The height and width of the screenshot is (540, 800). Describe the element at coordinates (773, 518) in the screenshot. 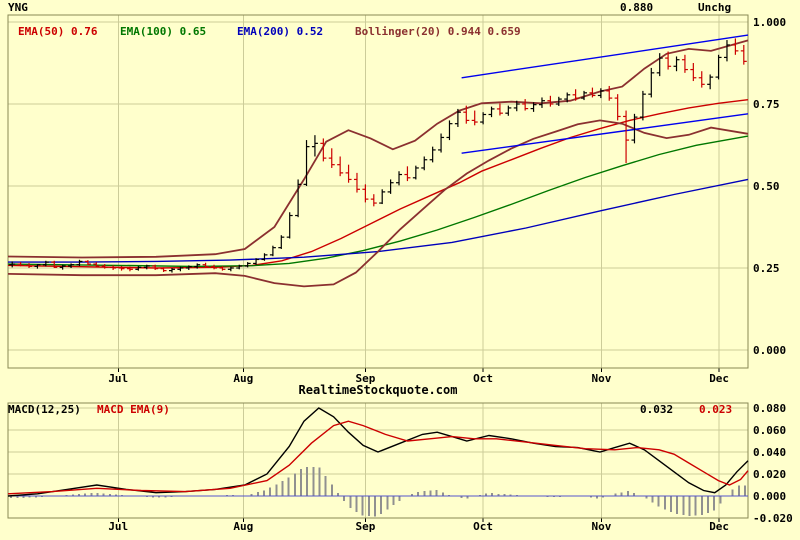

I see `macd-chart-y-axis-label: -0.020` at that location.